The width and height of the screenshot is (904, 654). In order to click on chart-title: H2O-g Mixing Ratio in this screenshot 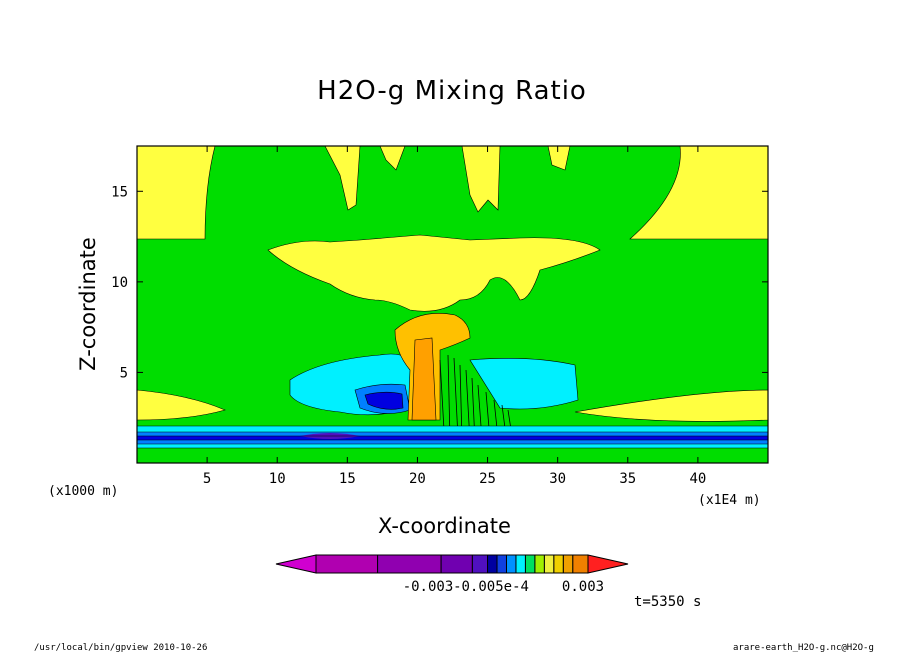, I will do `click(452, 91)`.